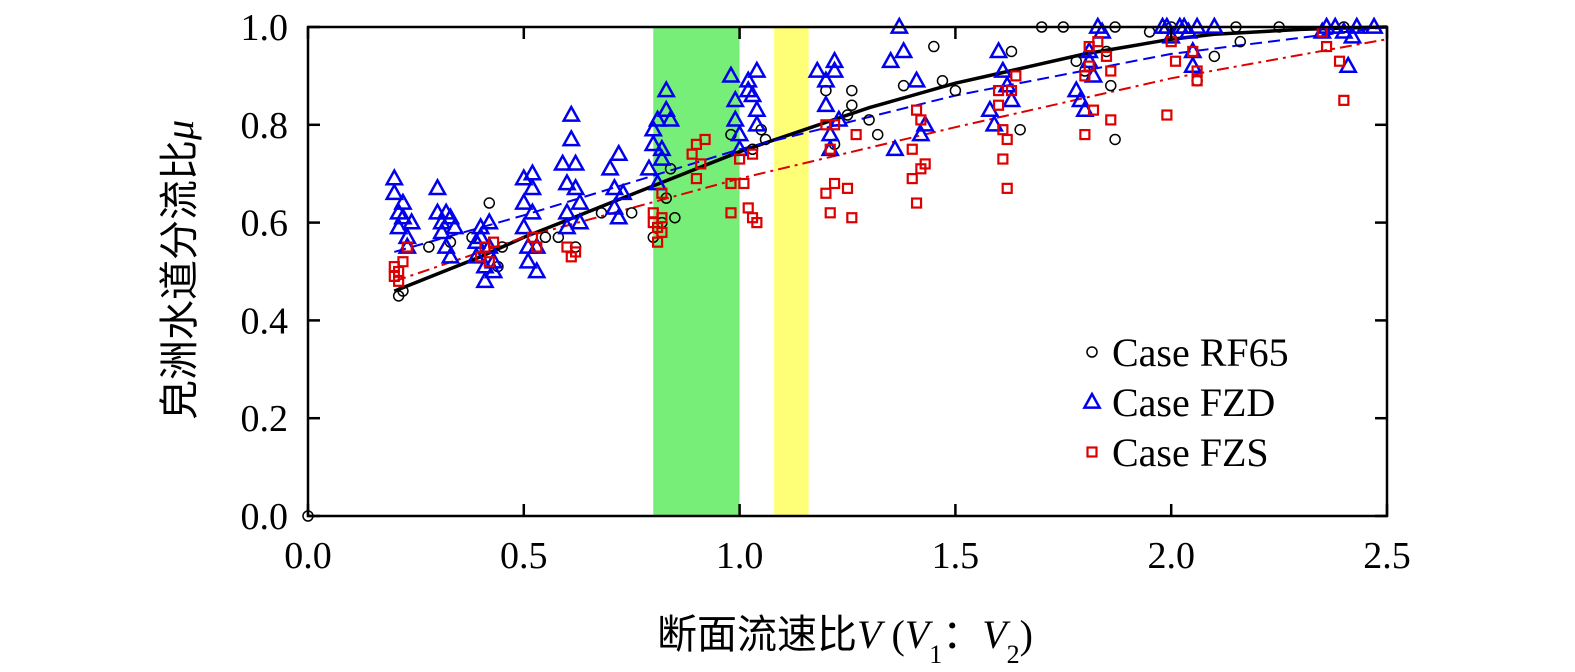 The height and width of the screenshot is (672, 1575). I want to click on x-axis-title-cn: 断面流速比, so click(757, 634).